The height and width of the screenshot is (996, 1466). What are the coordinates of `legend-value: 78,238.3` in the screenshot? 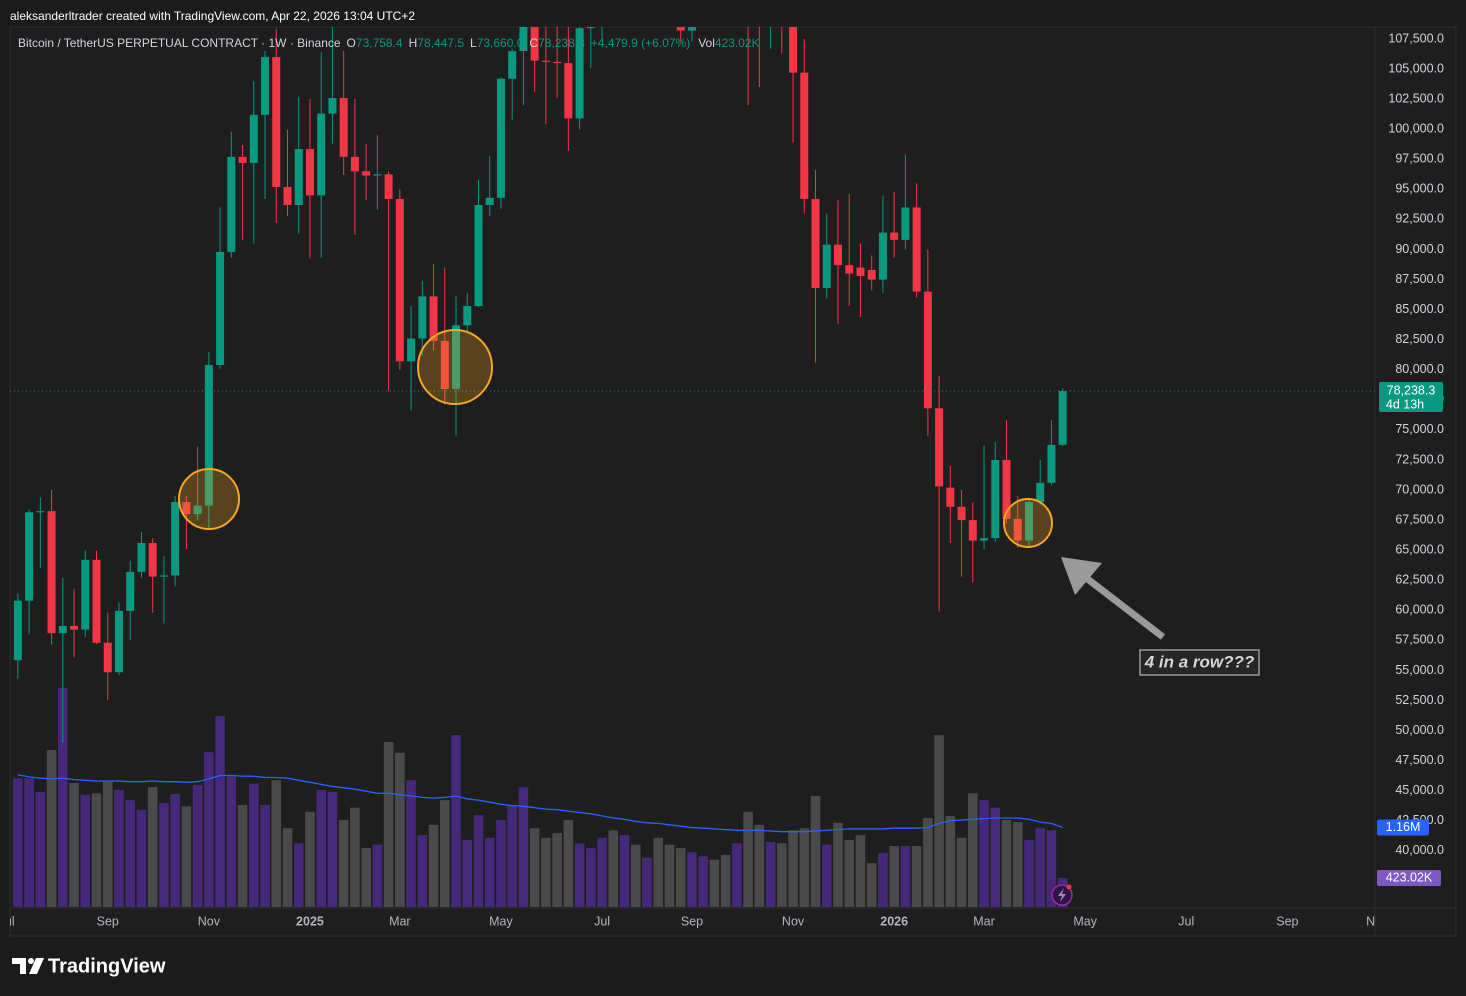 It's located at (561, 43).